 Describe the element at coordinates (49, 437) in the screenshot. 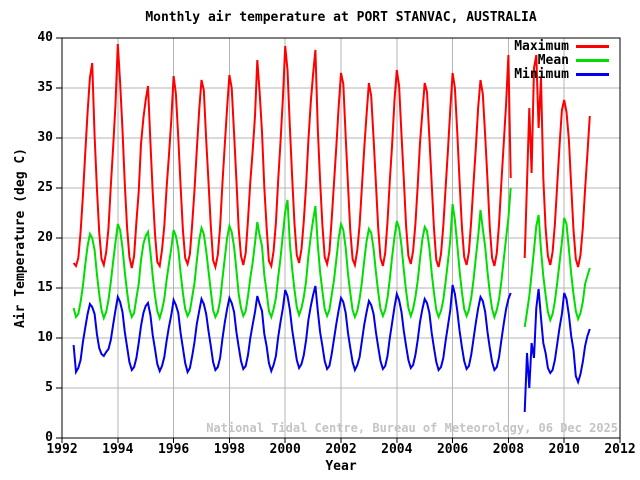

I see `y-tick-label: 0` at that location.